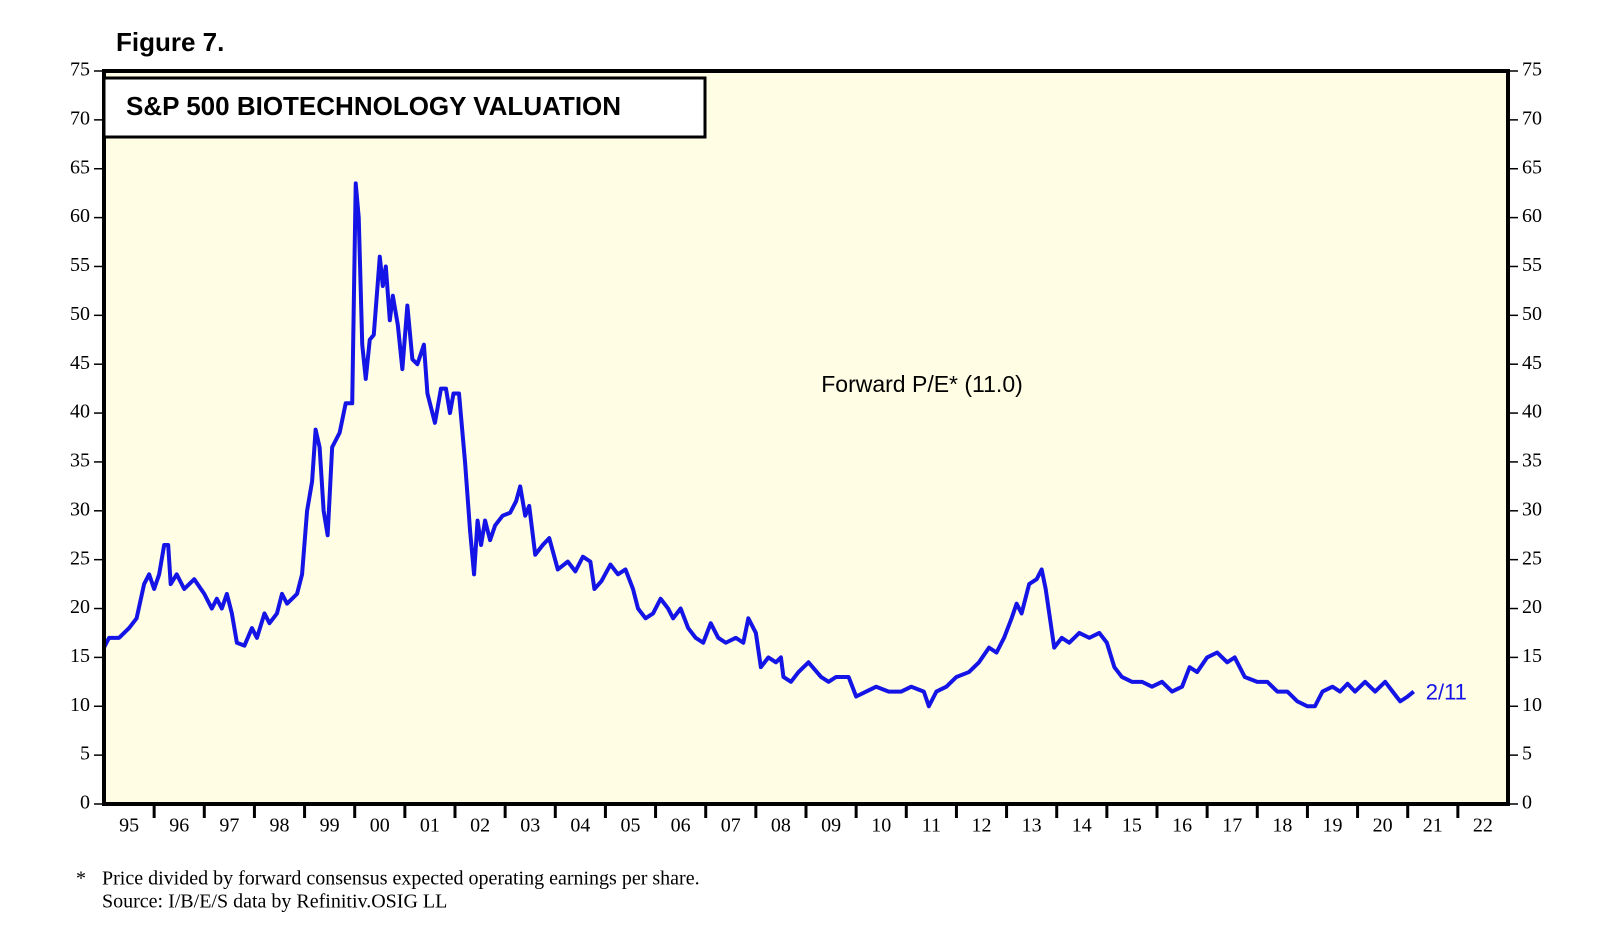 The image size is (1610, 939). Describe the element at coordinates (580, 826) in the screenshot. I see `x-tick-label: 04` at that location.